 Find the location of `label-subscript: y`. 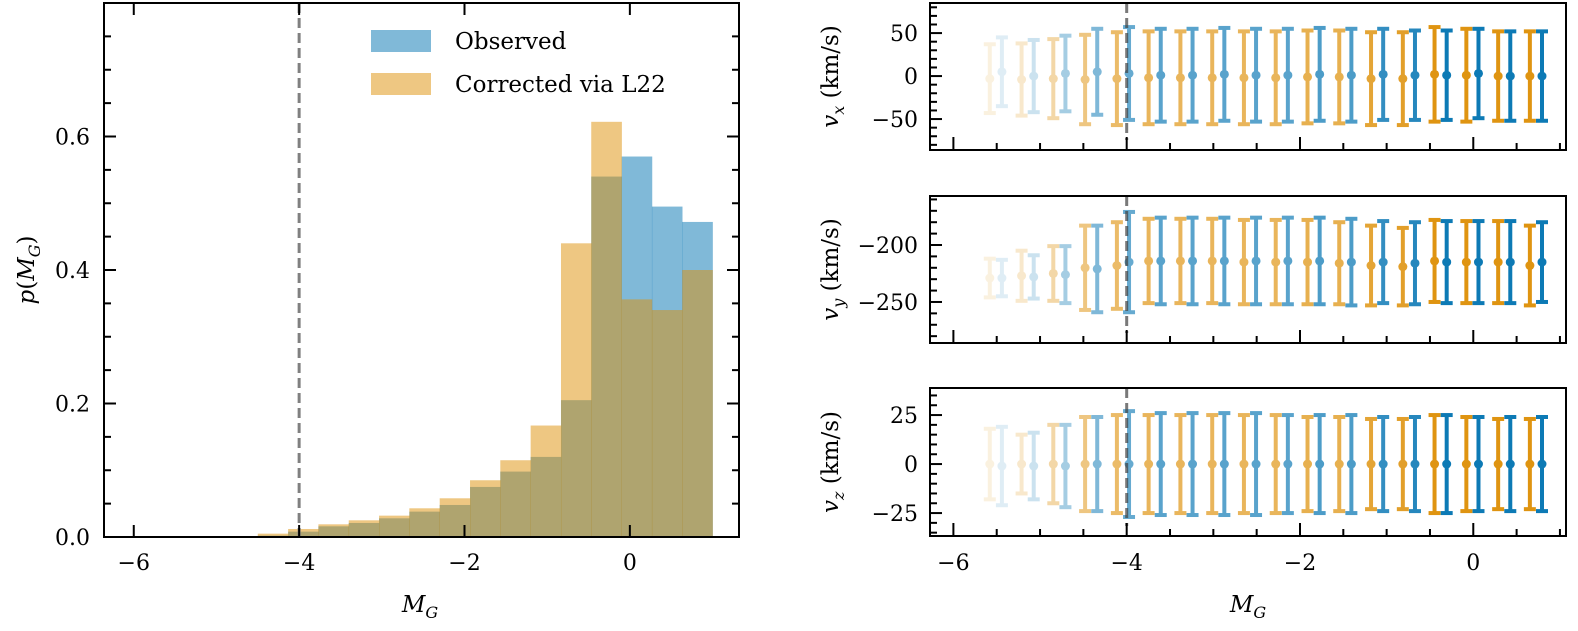

label-subscript: y is located at coordinates (838, 303).